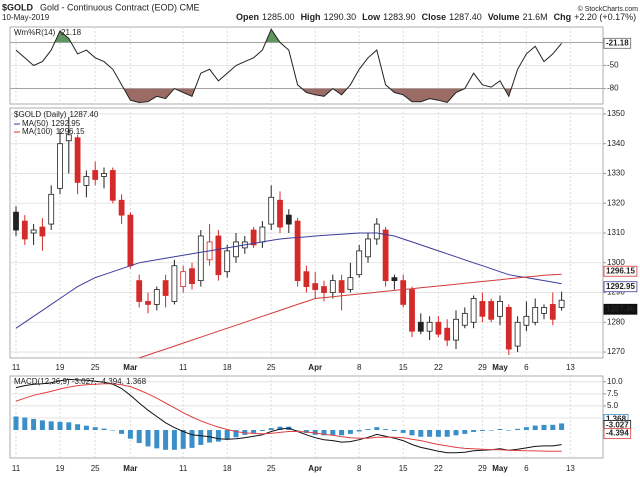 This screenshot has height=477, width=640. What do you see at coordinates (289, 95) in the screenshot?
I see `overbought-oversold-fill` at bounding box center [289, 95].